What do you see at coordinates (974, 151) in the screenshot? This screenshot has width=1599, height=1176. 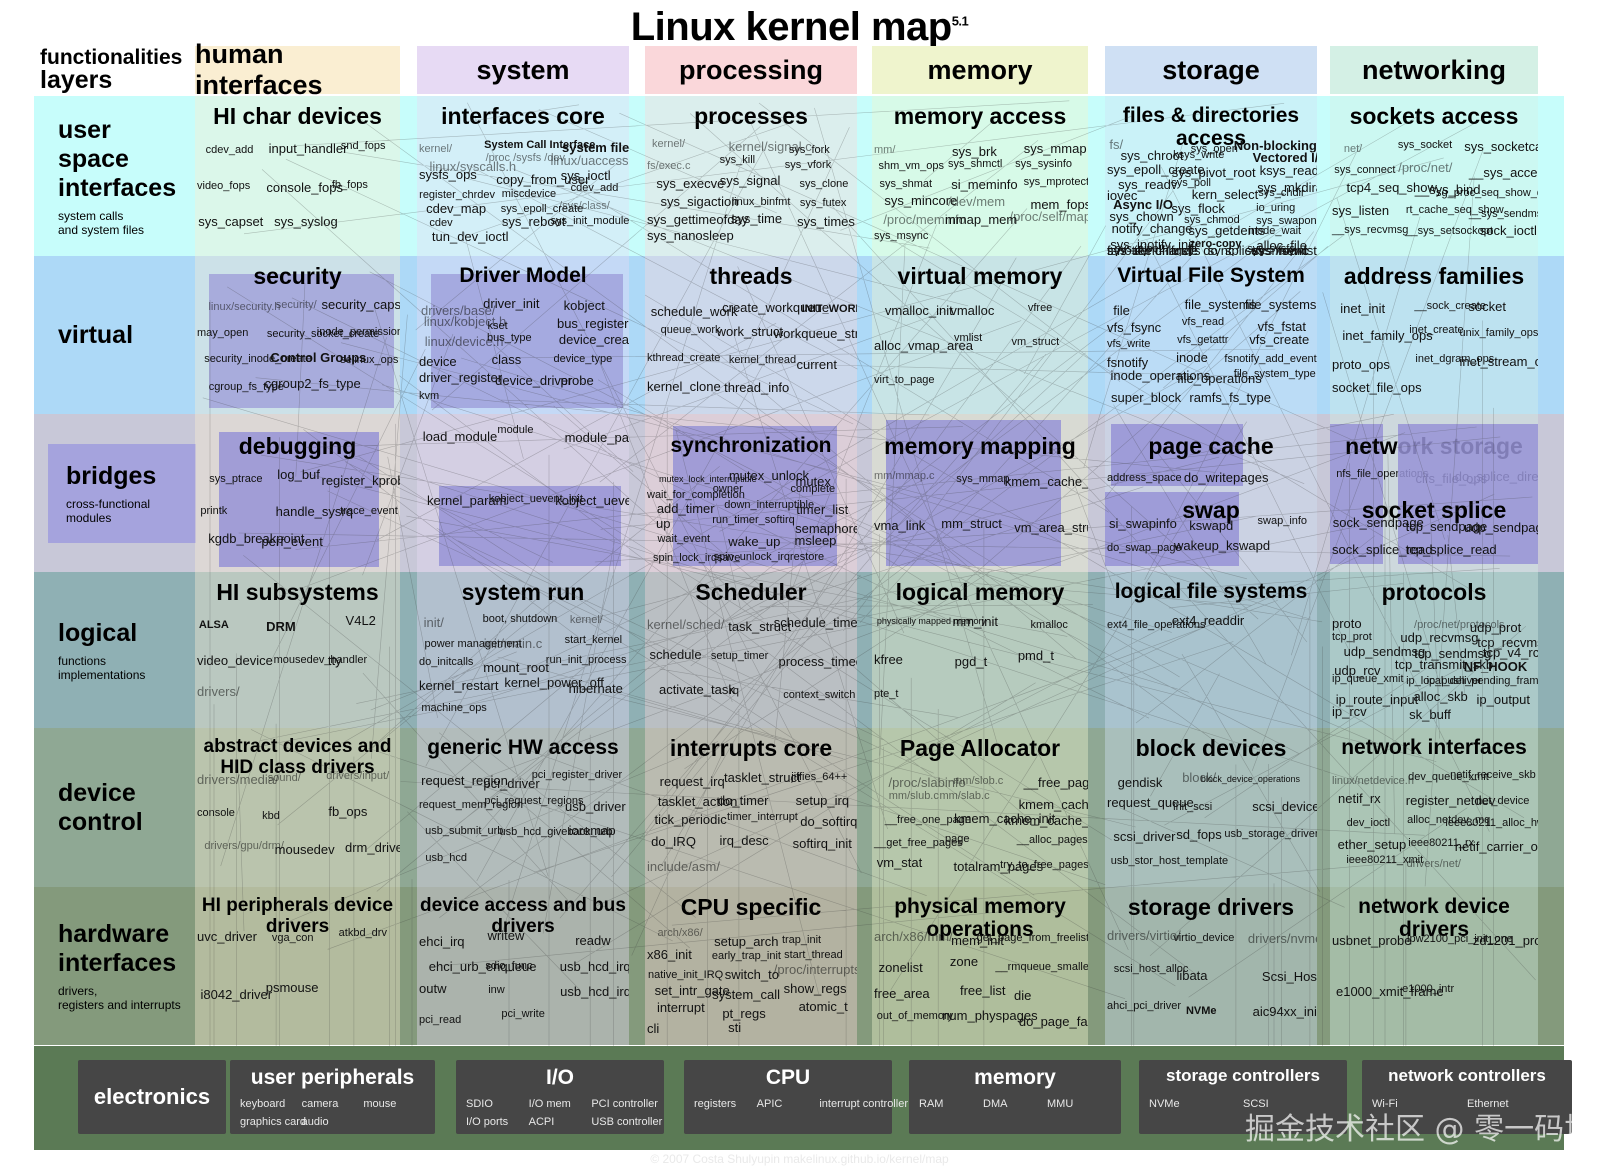 I see `symbol-token: sys_brk` at bounding box center [974, 151].